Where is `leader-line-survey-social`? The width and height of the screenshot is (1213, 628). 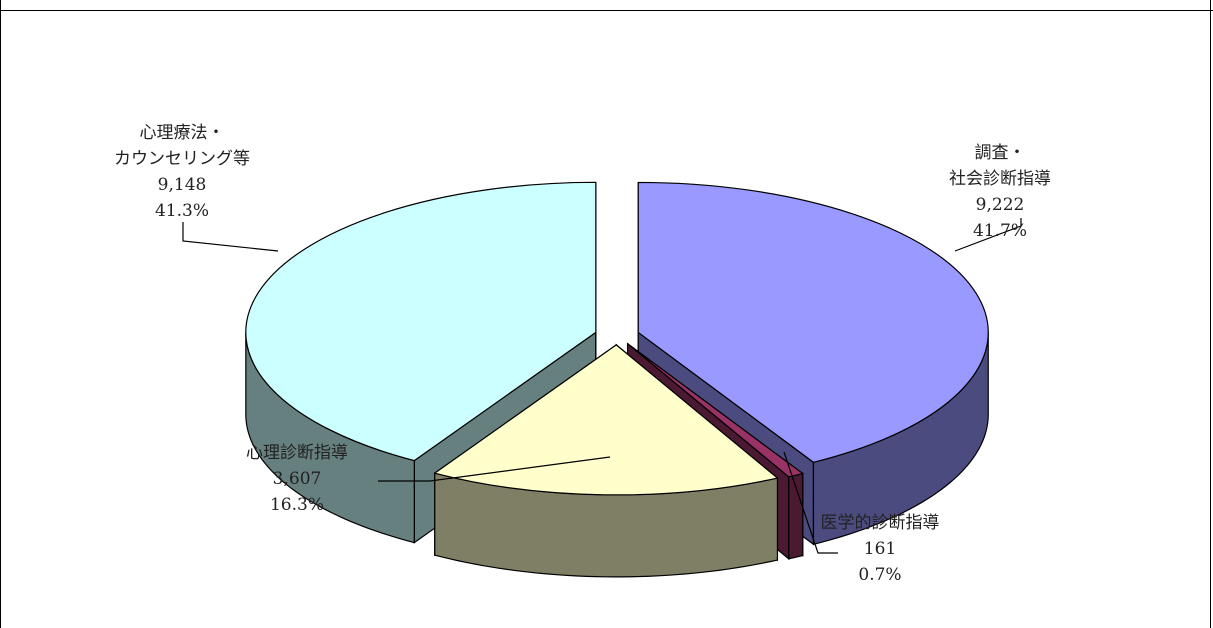
leader-line-survey-social is located at coordinates (988, 235).